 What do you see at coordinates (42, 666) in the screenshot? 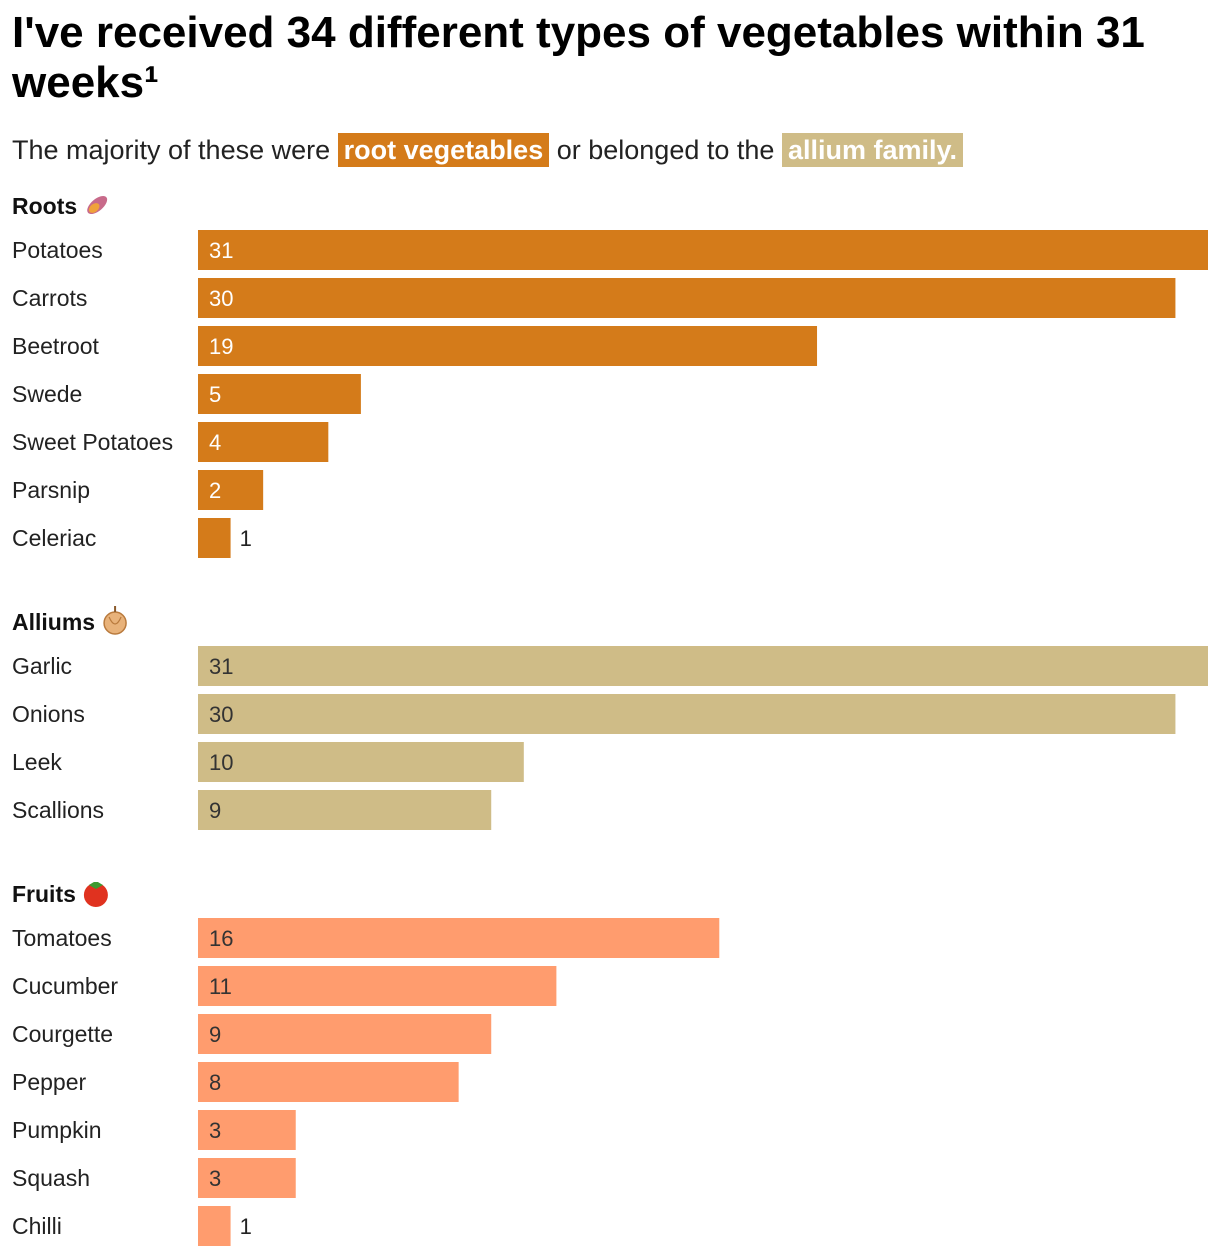
I see `category-label-garlic: Garlic` at bounding box center [42, 666].